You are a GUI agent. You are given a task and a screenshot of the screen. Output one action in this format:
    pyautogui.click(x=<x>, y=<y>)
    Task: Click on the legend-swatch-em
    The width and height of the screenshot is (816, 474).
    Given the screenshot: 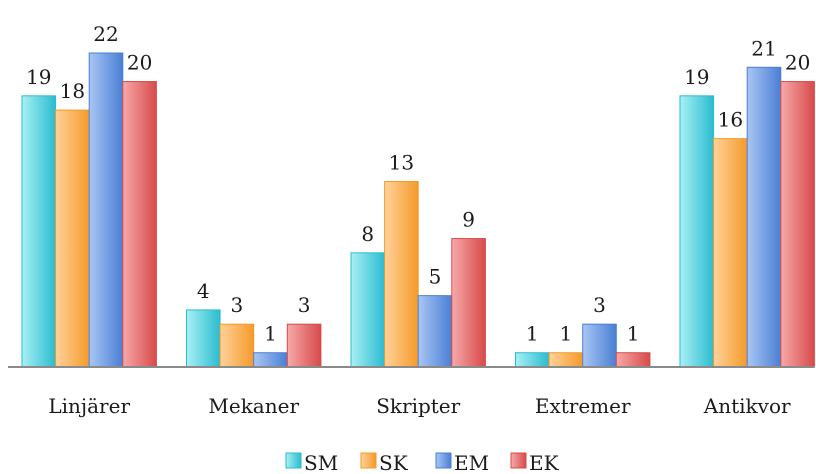 What is the action you would take?
    pyautogui.click(x=443, y=460)
    